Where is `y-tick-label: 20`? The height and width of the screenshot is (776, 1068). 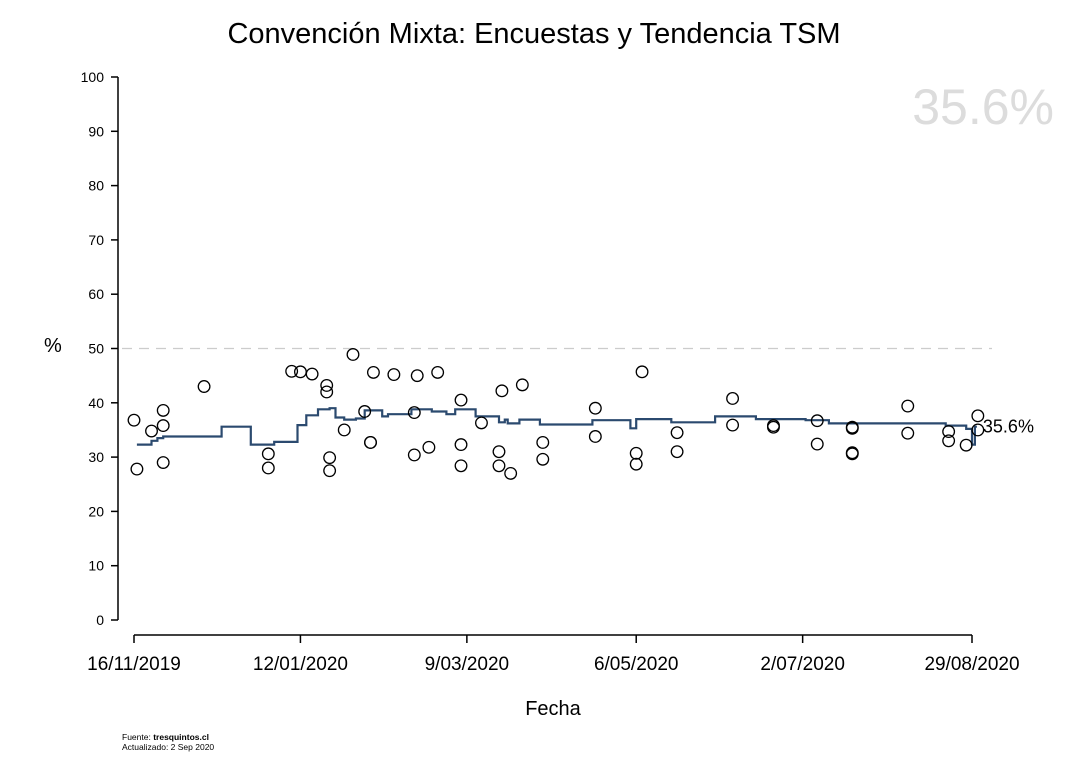
y-tick-label: 20 is located at coordinates (96, 511).